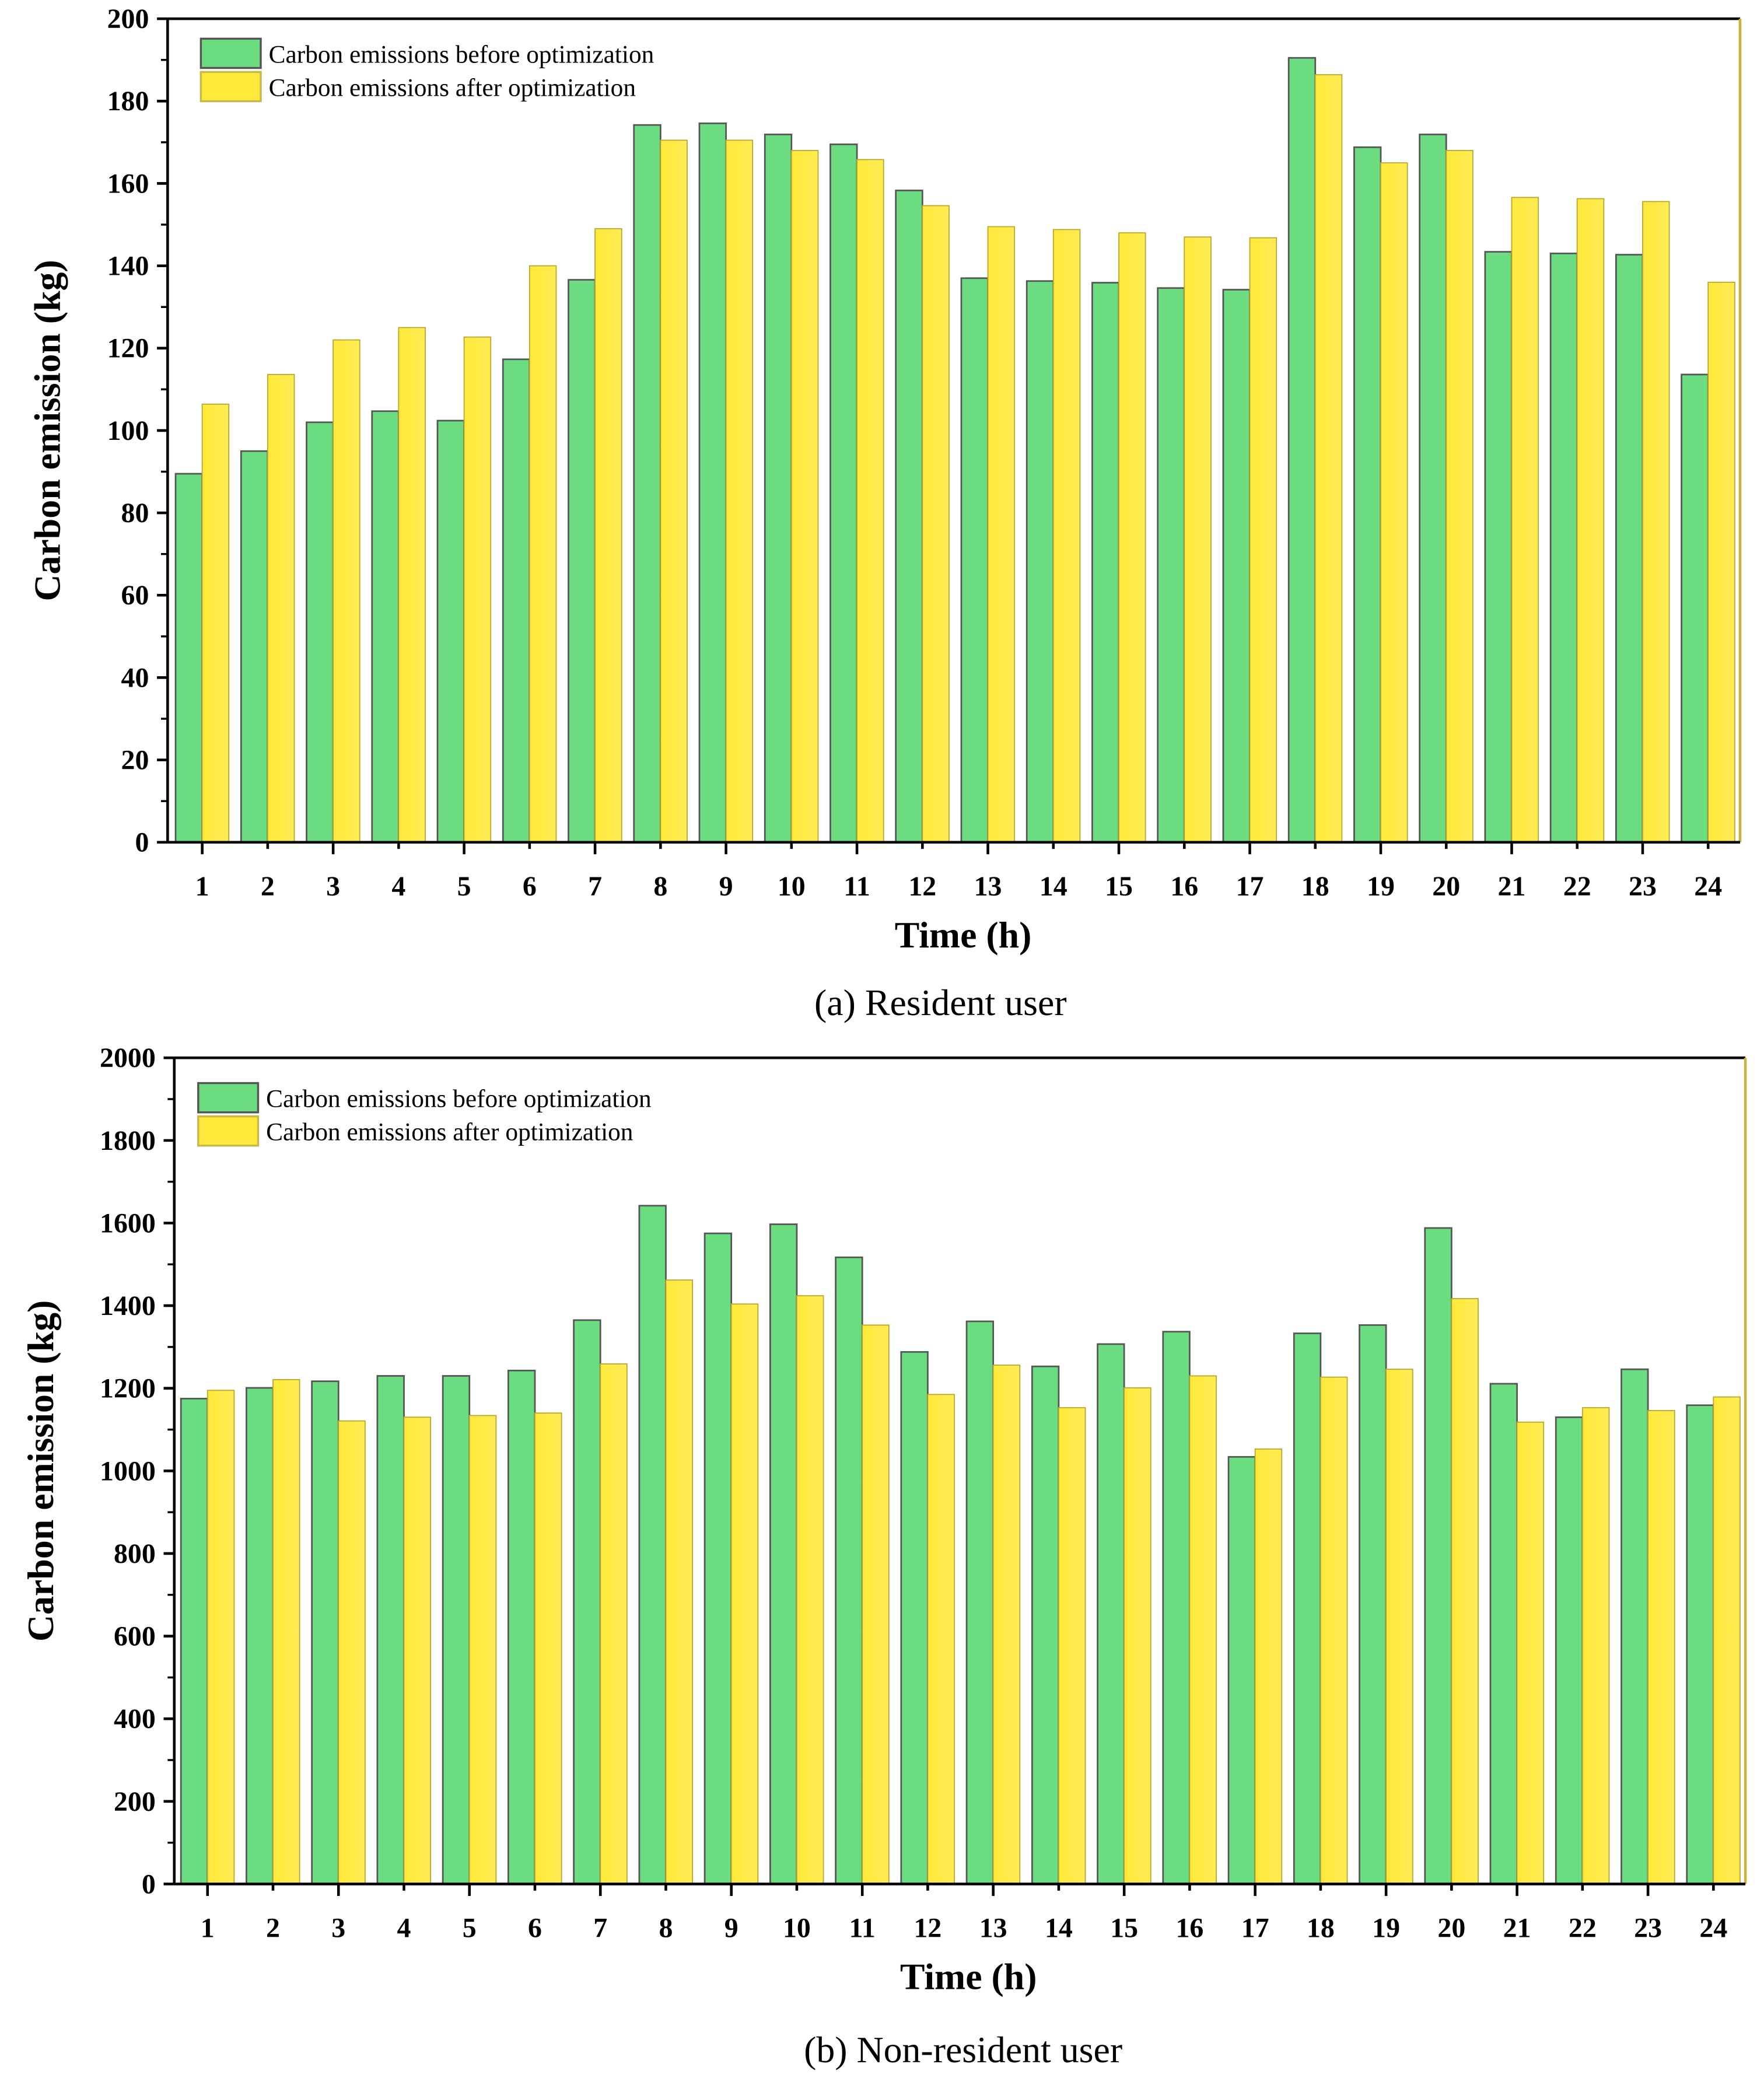  I want to click on y-tick-label: 600, so click(135, 1636).